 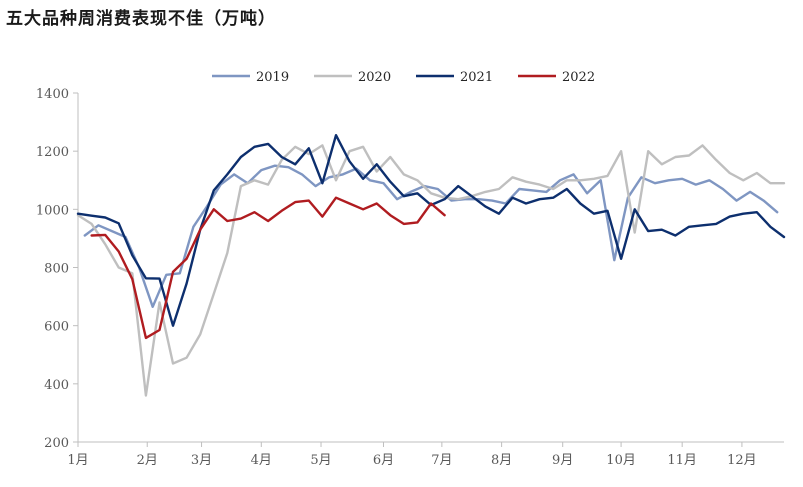 What do you see at coordinates (77, 460) in the screenshot?
I see `x-tick-label: 1月` at bounding box center [77, 460].